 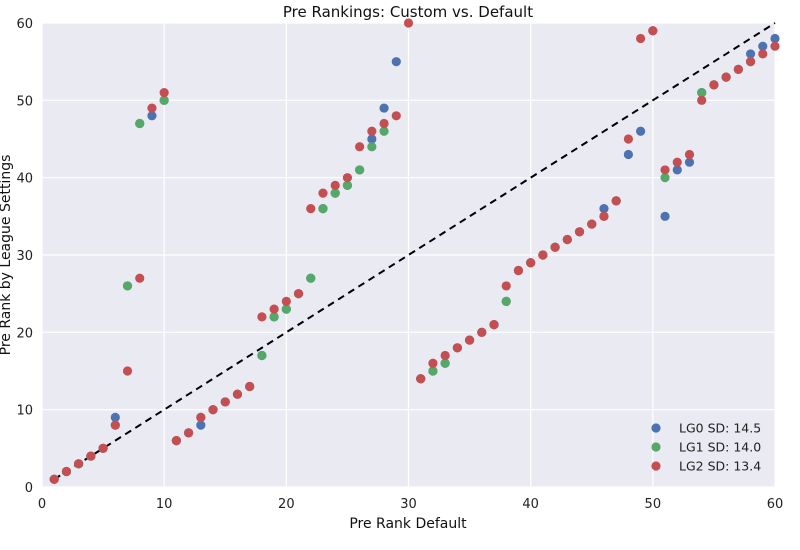 I want to click on x-tick-label: 30, so click(x=408, y=504).